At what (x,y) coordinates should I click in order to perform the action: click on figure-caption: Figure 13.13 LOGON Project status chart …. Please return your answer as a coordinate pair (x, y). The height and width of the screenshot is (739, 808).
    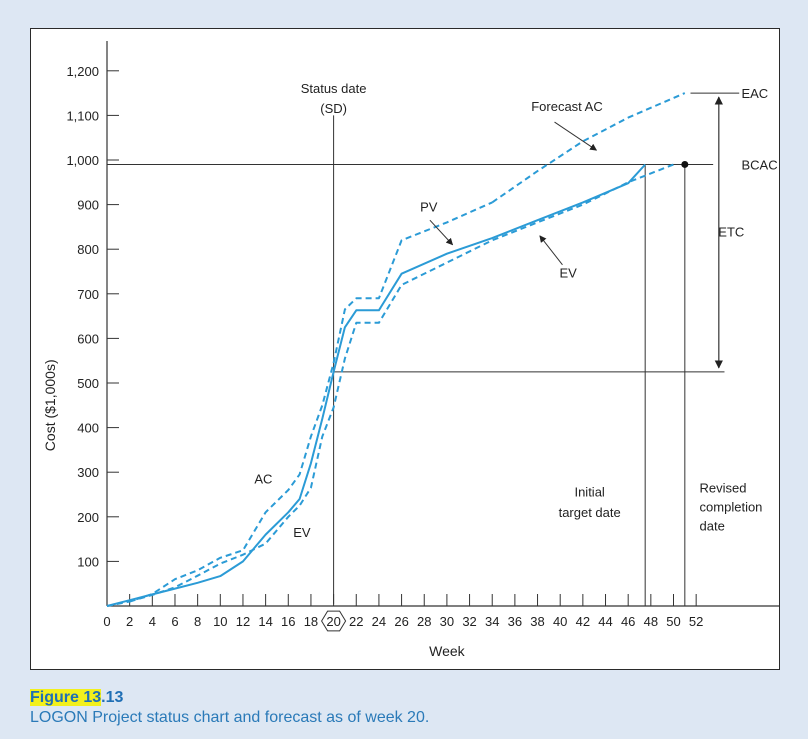
    Looking at the image, I should click on (229, 708).